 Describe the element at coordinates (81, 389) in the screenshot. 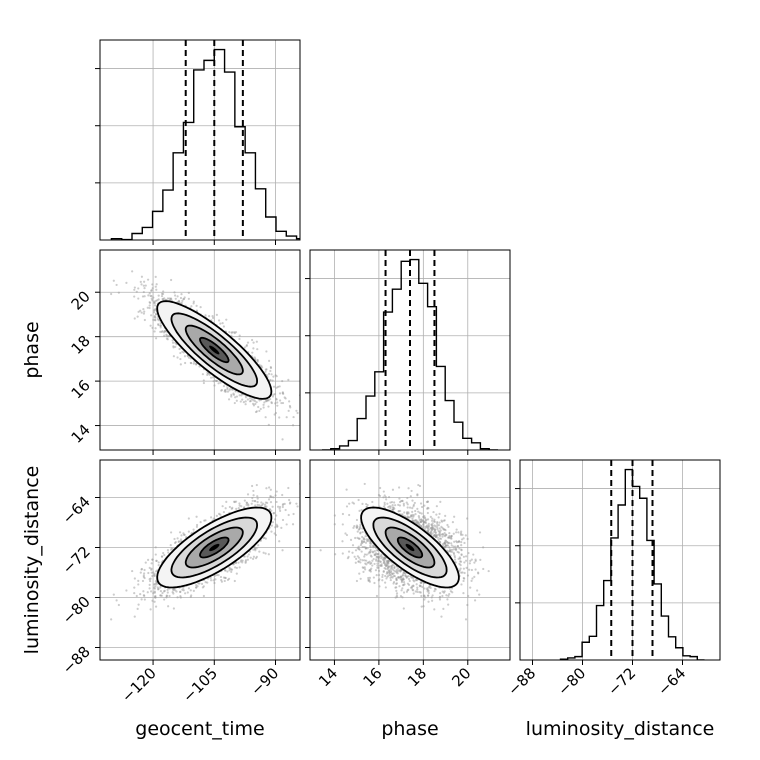

I see `y-tick-label: 16` at that location.